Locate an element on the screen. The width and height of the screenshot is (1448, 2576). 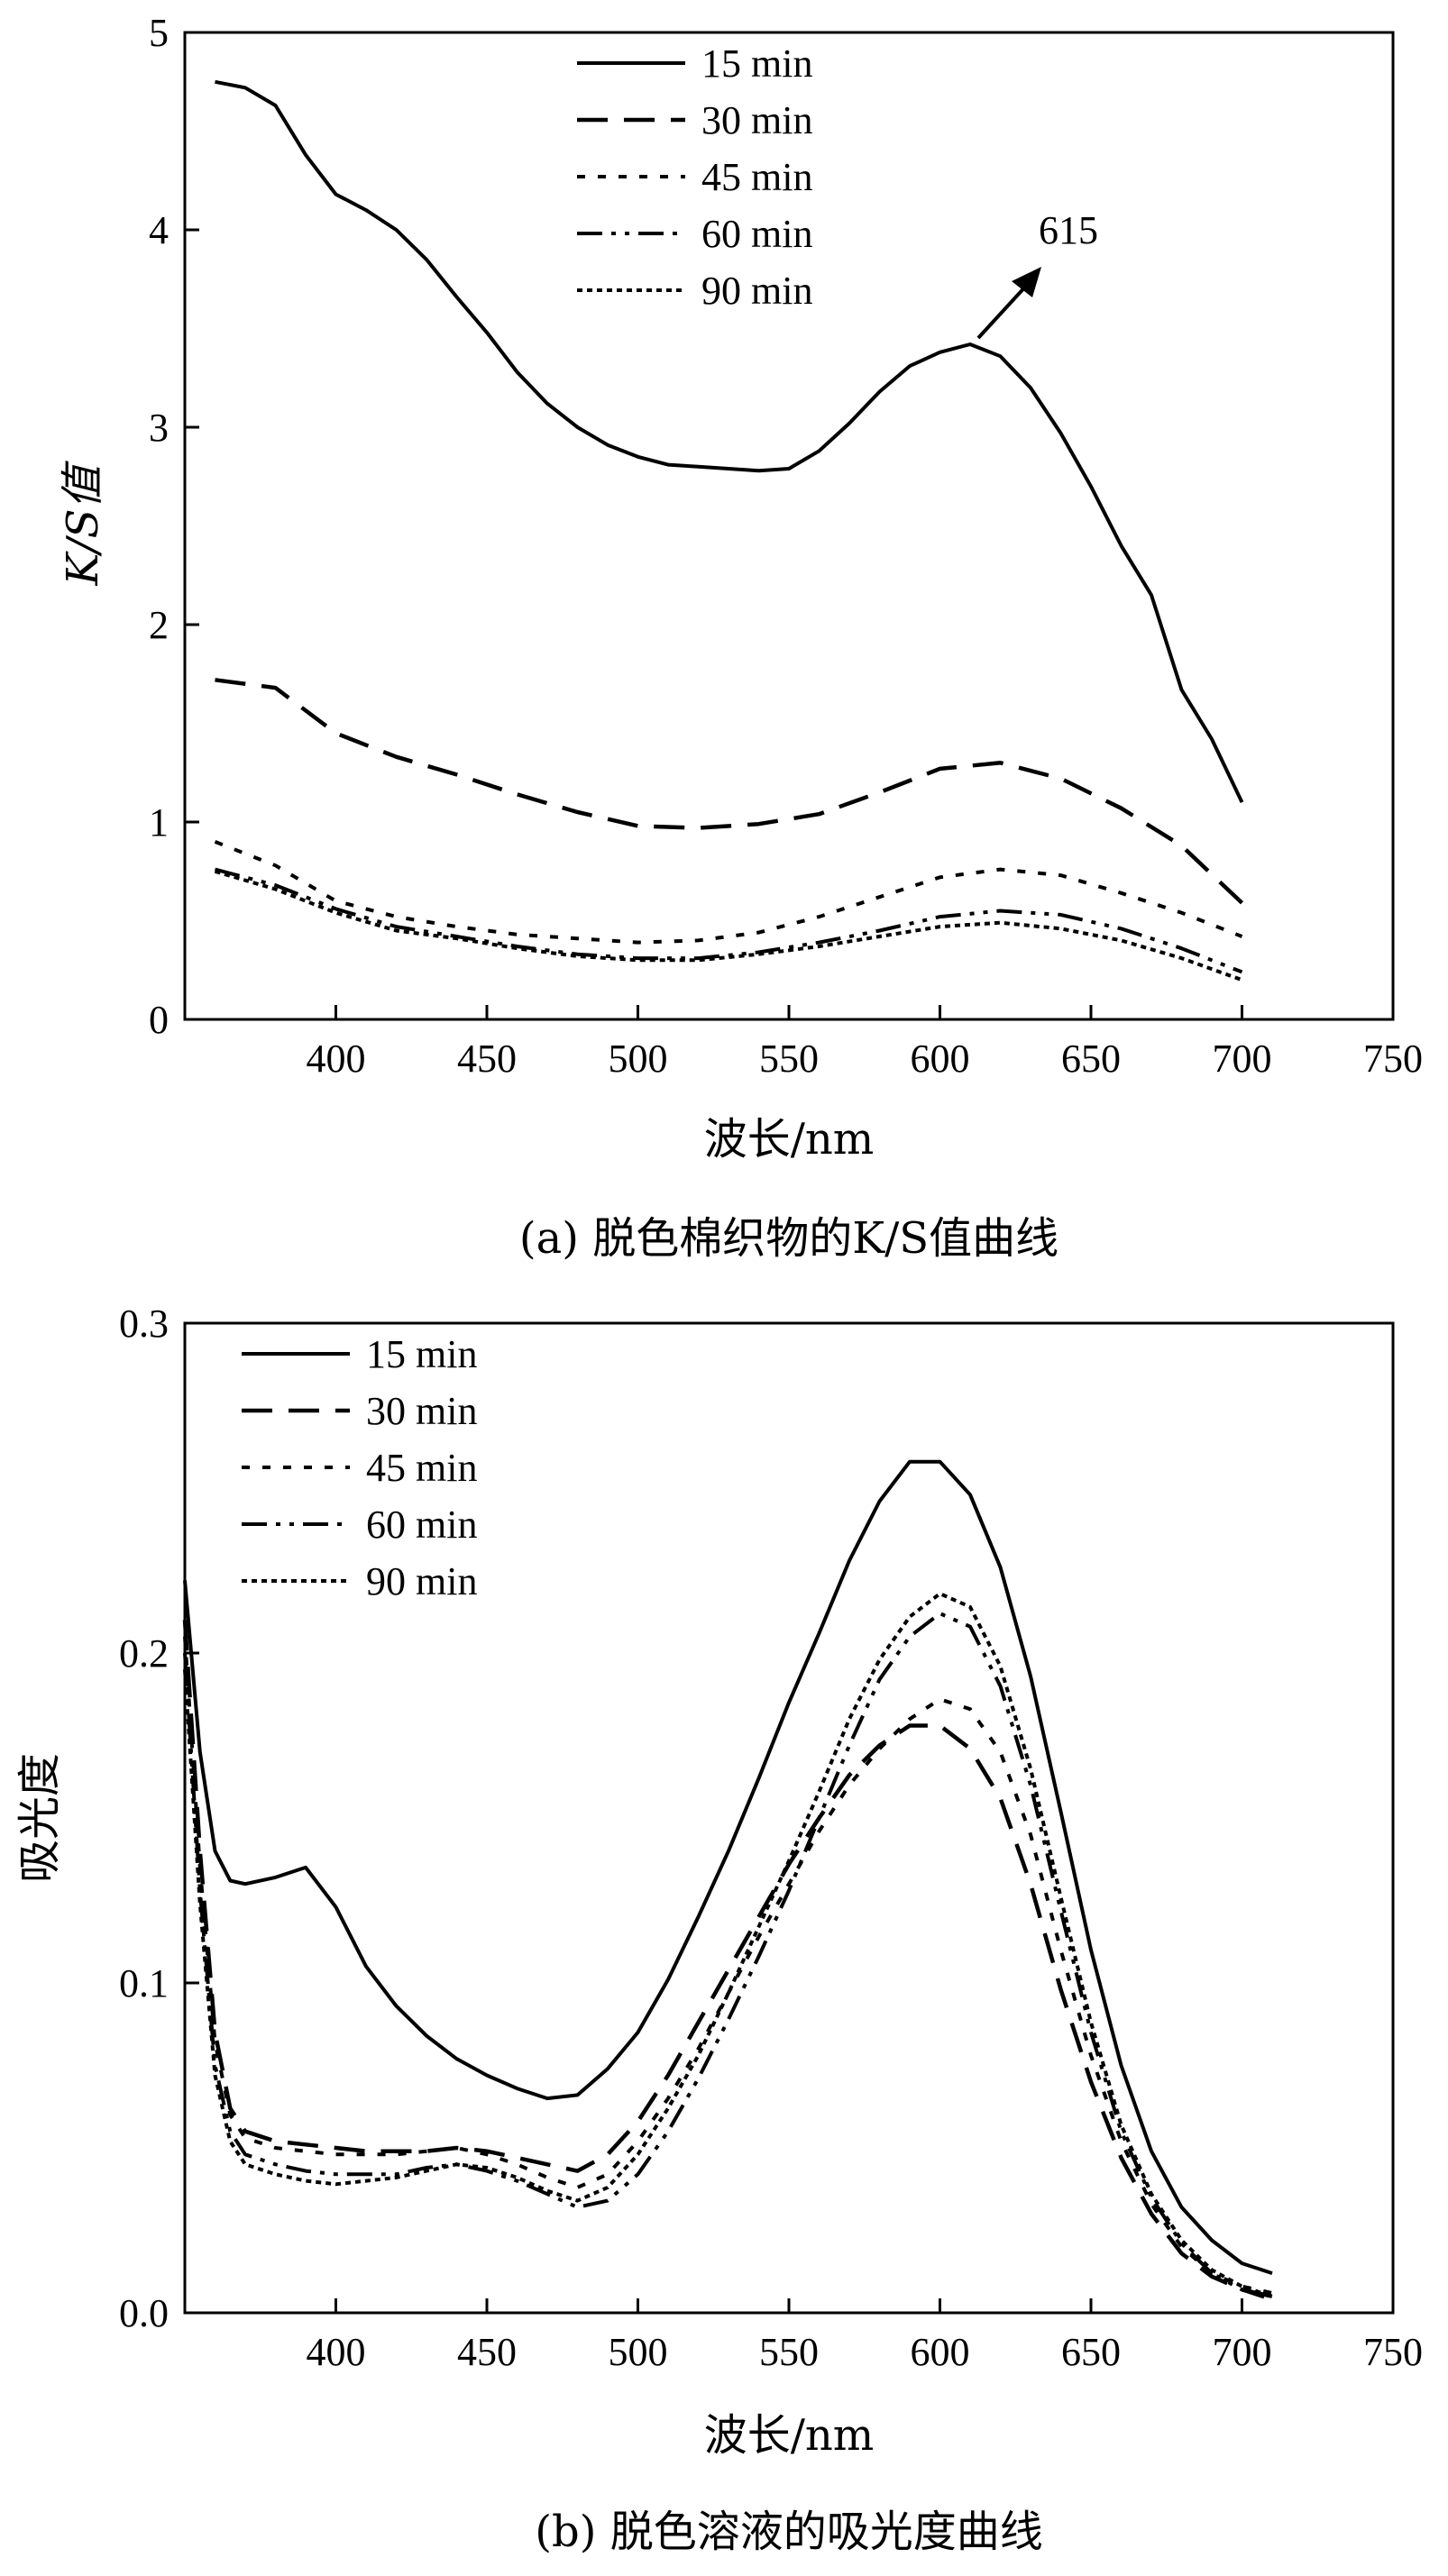
panel-b-y-tick-label: 0.1 is located at coordinates (144, 1983).